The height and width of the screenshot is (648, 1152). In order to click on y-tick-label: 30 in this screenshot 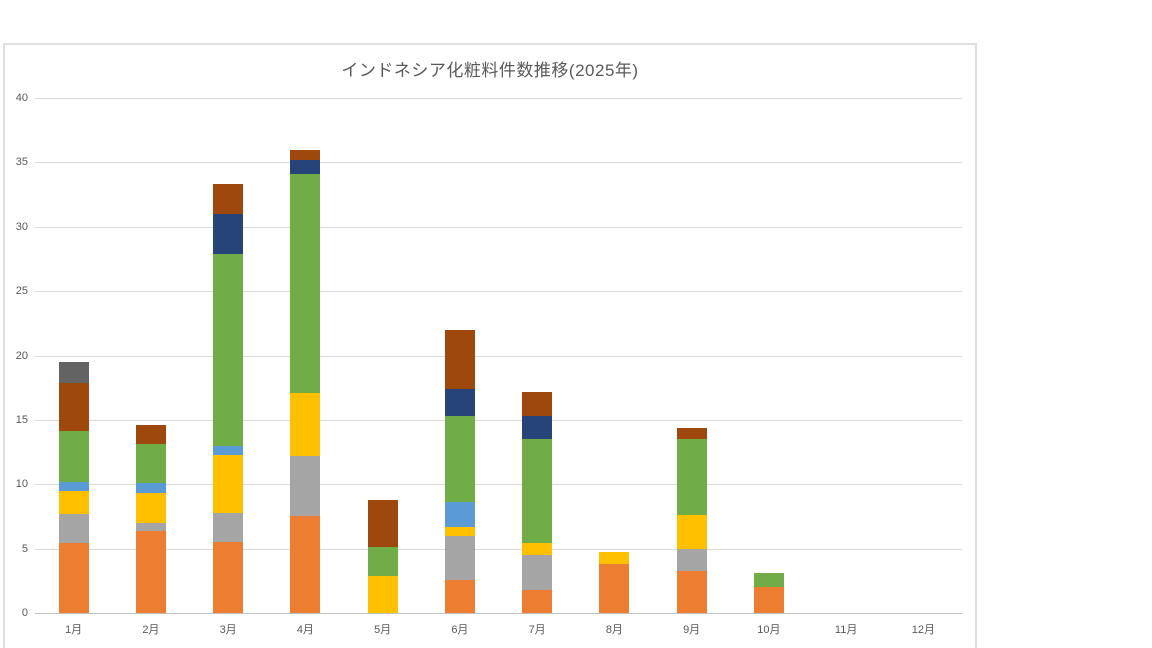, I will do `click(21, 226)`.